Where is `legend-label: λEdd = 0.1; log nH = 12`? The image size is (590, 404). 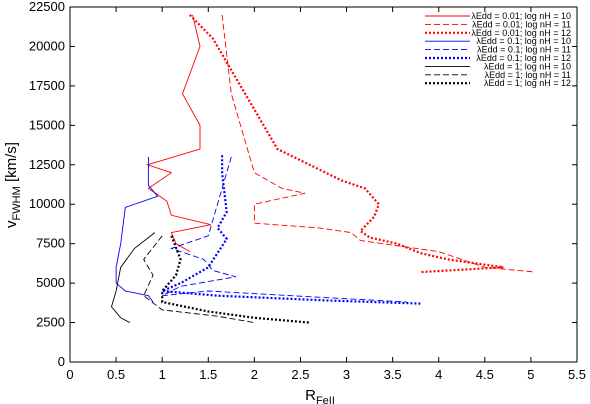
legend-label: λEdd = 0.1; log nH = 12 is located at coordinates (523, 58).